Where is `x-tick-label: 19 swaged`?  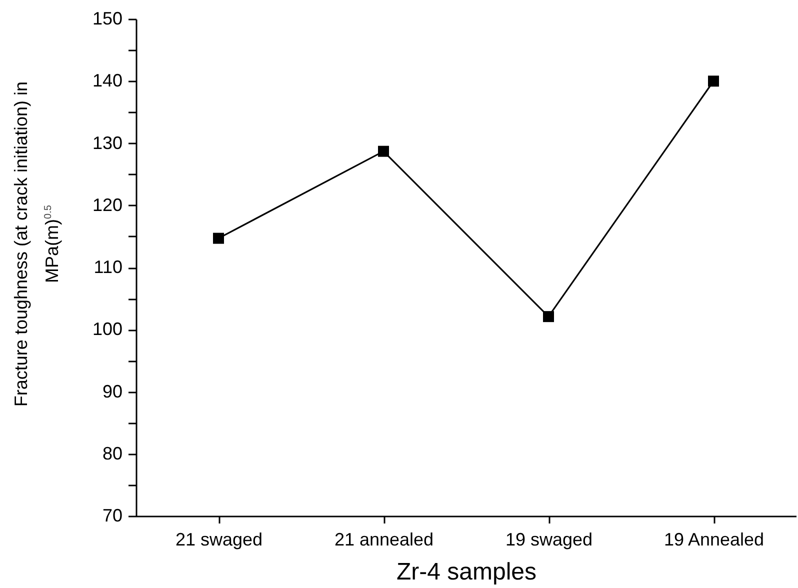
x-tick-label: 19 swaged is located at coordinates (549, 540).